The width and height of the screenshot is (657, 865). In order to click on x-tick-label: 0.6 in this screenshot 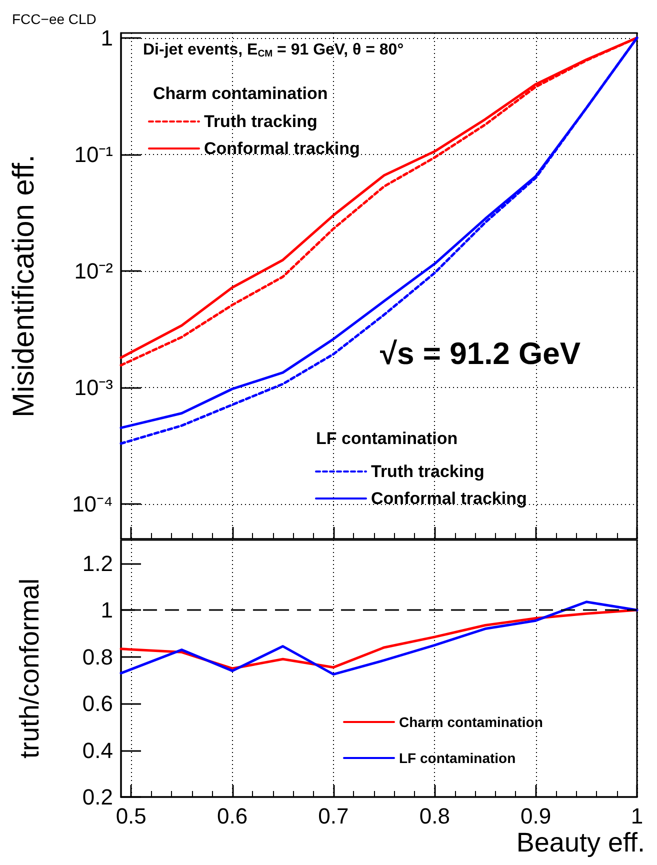, I will do `click(232, 816)`.